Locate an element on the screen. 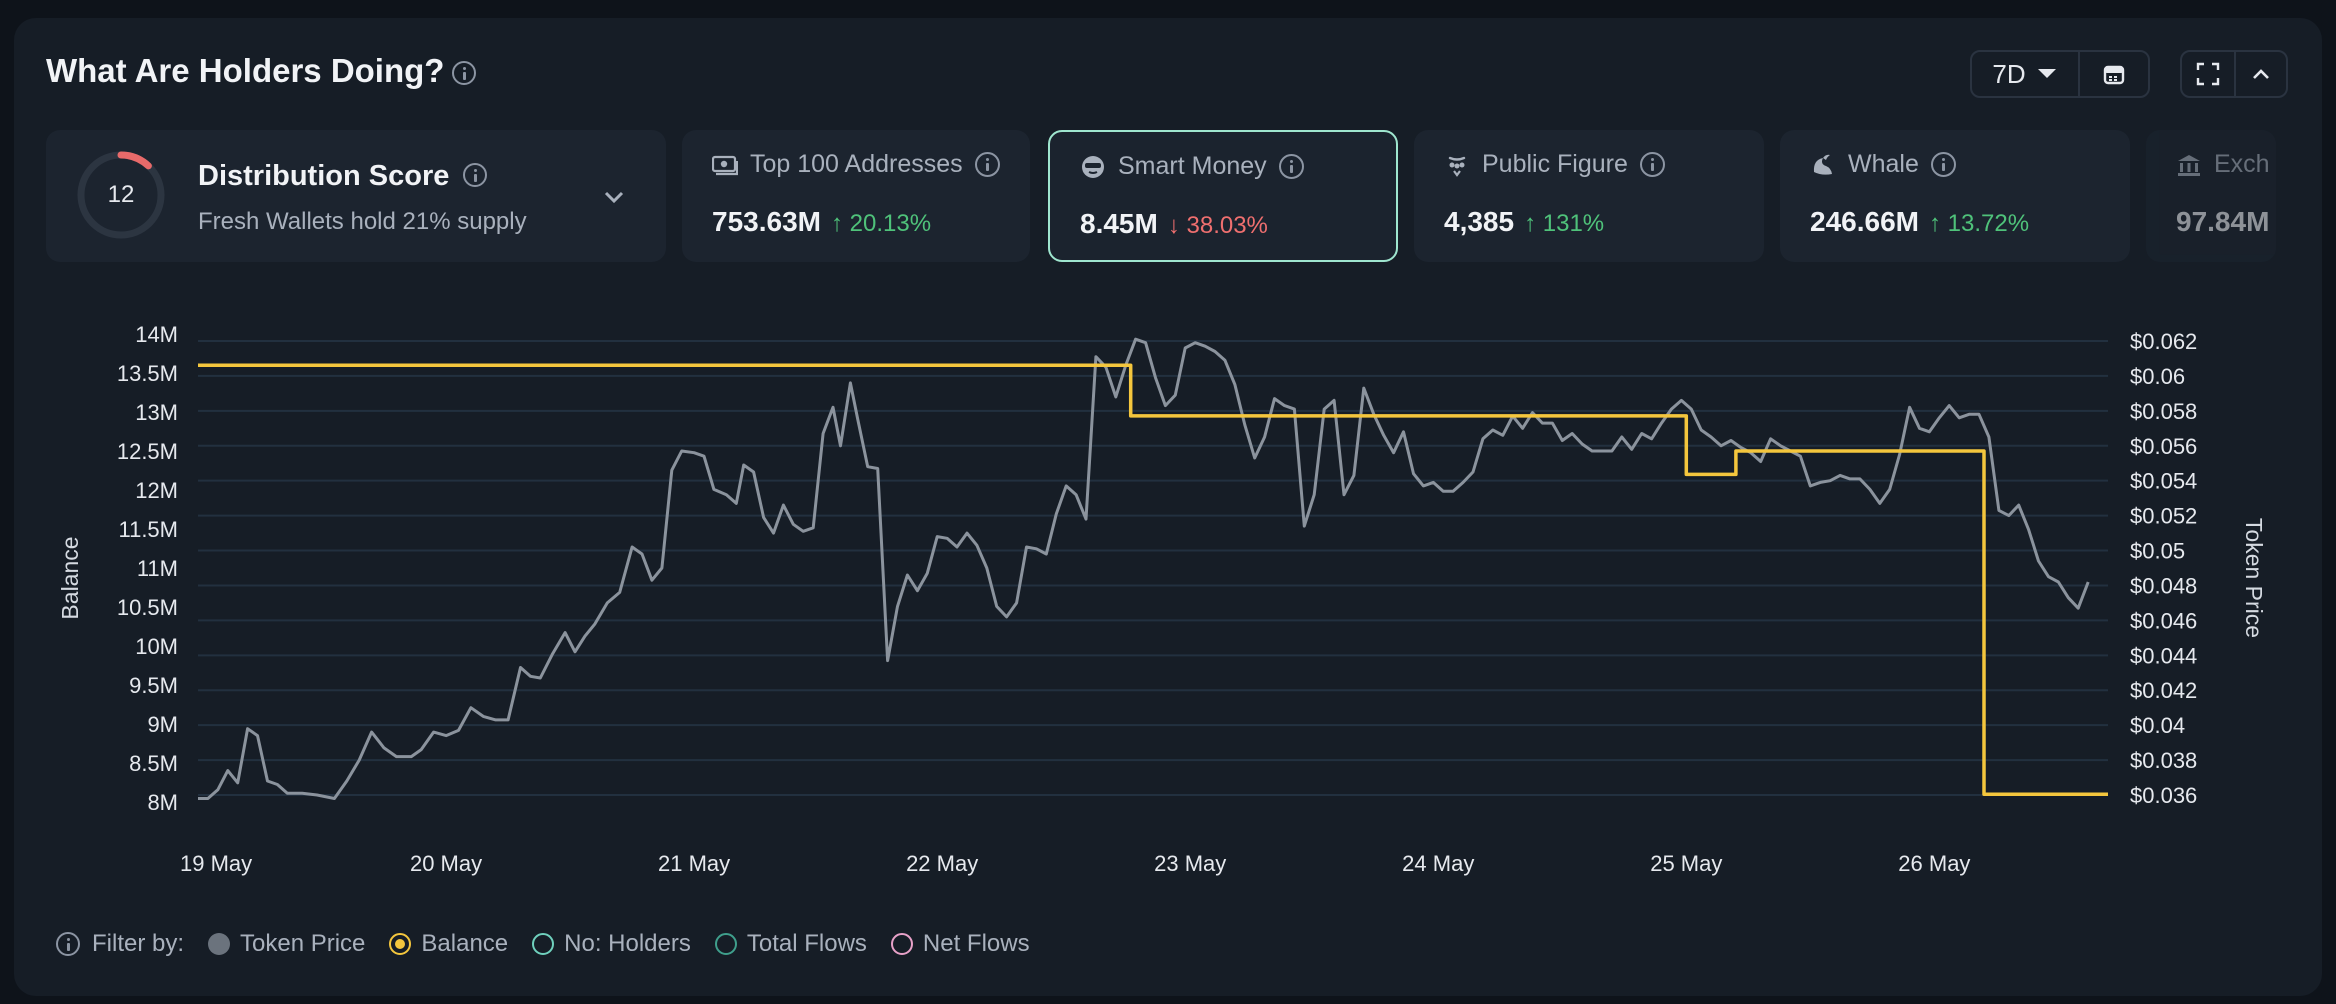 This screenshot has width=2336, height=1004. filter-token-price: Token Price is located at coordinates (286, 944).